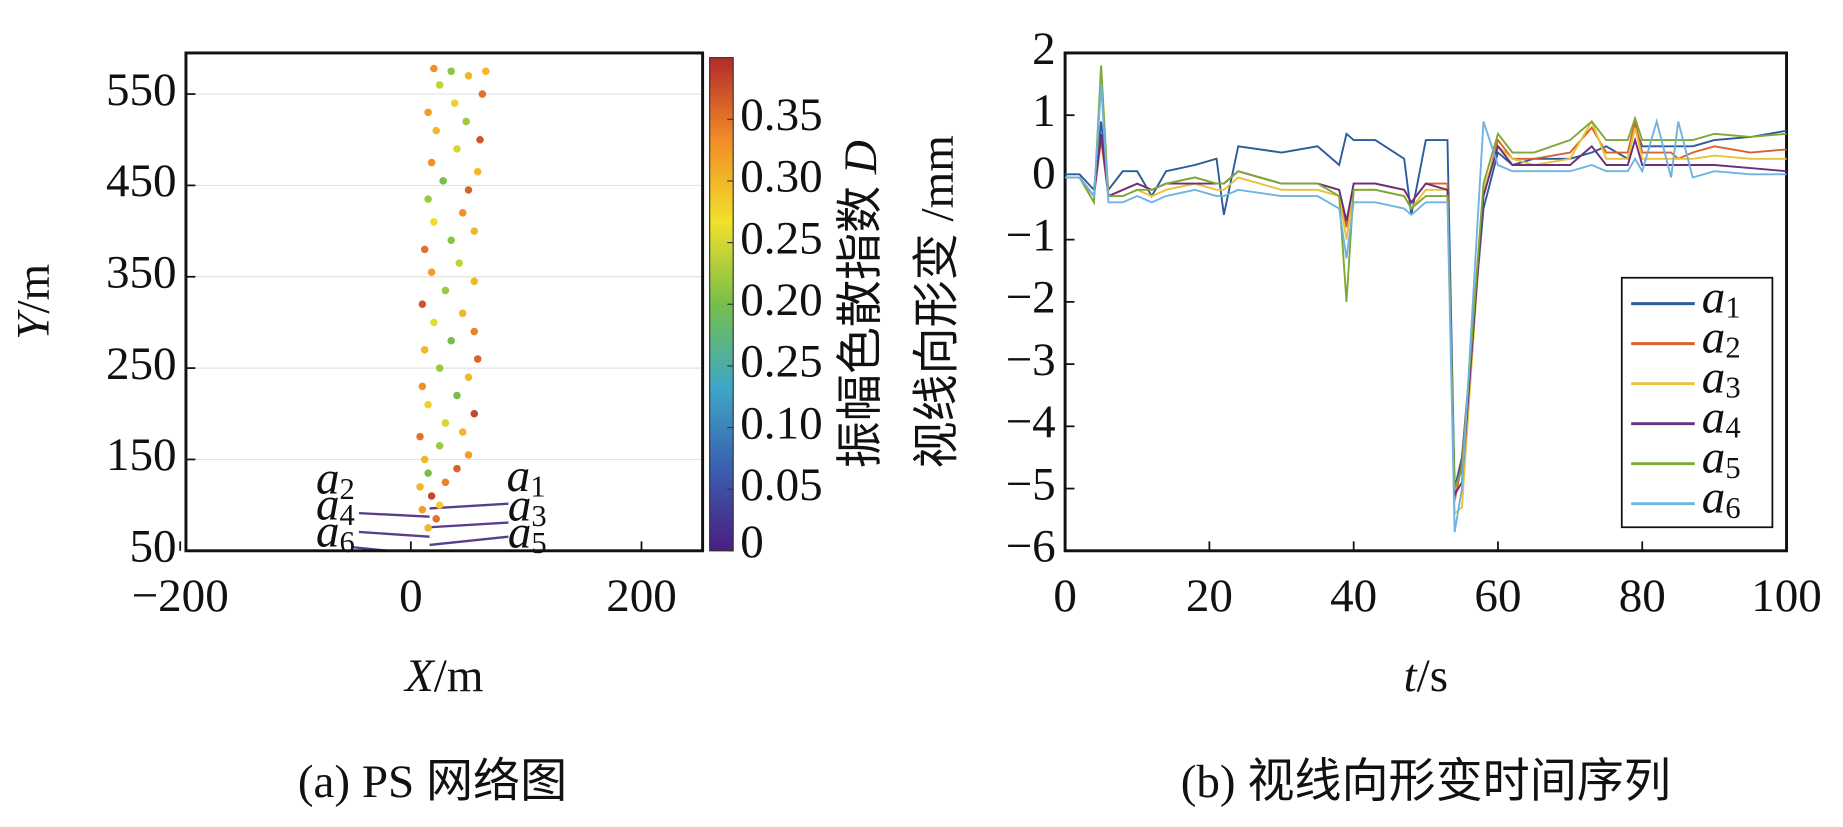  I want to click on legend-label: a1, so click(1721, 298).